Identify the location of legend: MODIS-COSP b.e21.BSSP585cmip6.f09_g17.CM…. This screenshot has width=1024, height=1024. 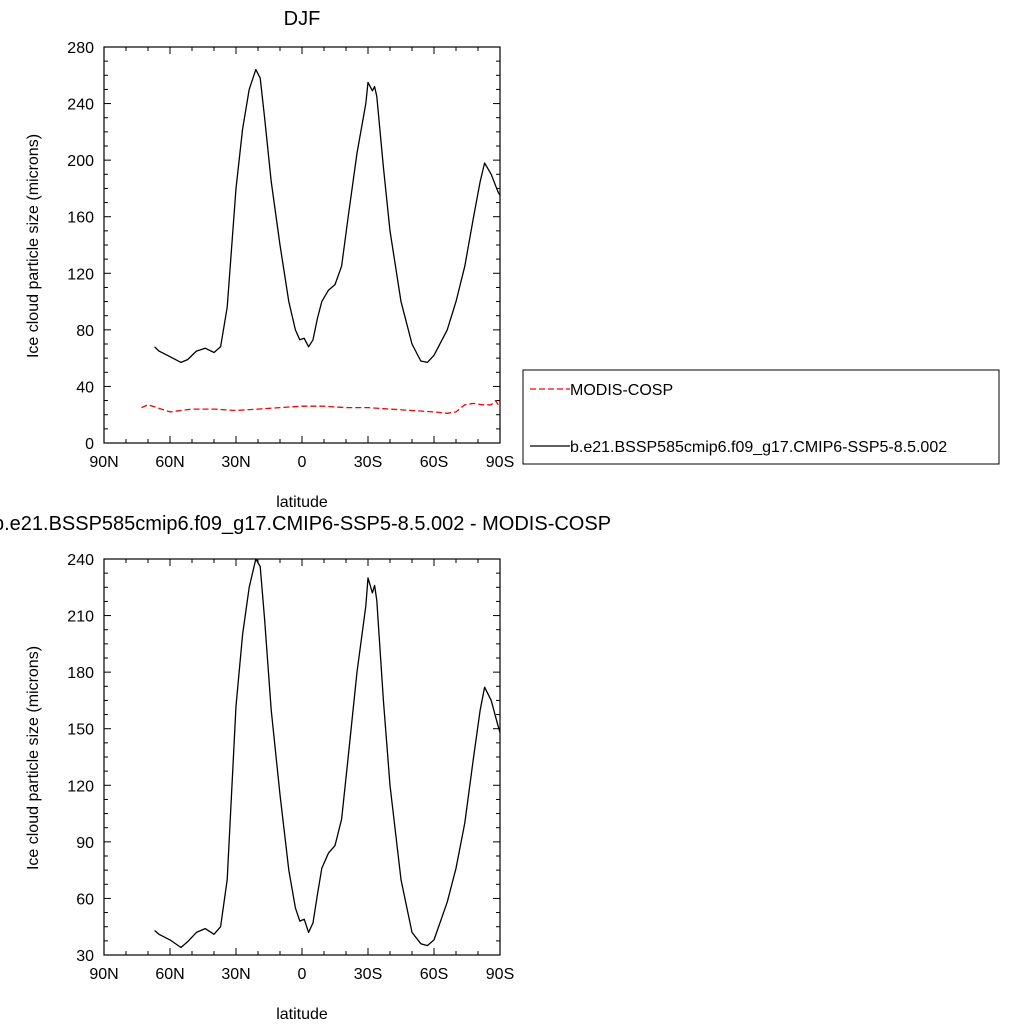
(761, 417).